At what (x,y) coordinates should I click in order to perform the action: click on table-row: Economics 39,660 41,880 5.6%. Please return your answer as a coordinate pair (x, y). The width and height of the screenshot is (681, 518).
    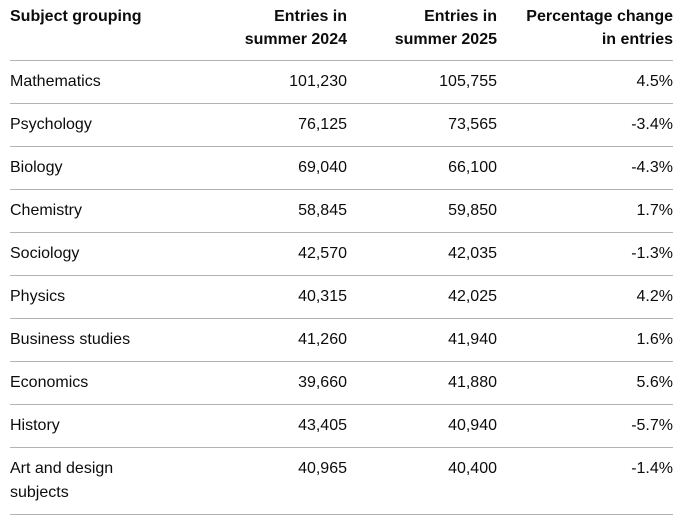
    Looking at the image, I should click on (341, 383).